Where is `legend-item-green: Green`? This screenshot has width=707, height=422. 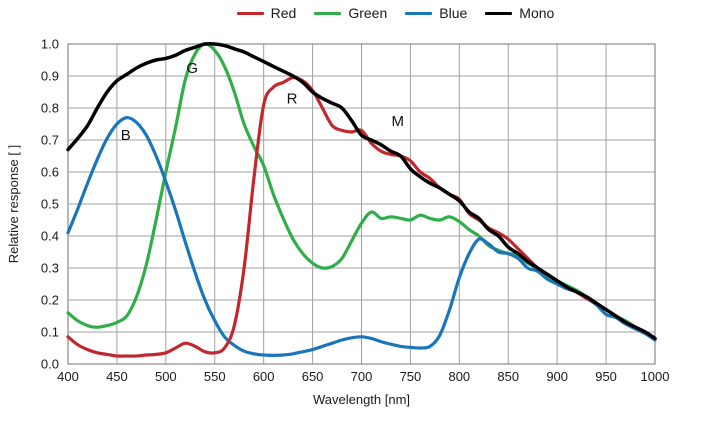 legend-item-green: Green is located at coordinates (350, 13).